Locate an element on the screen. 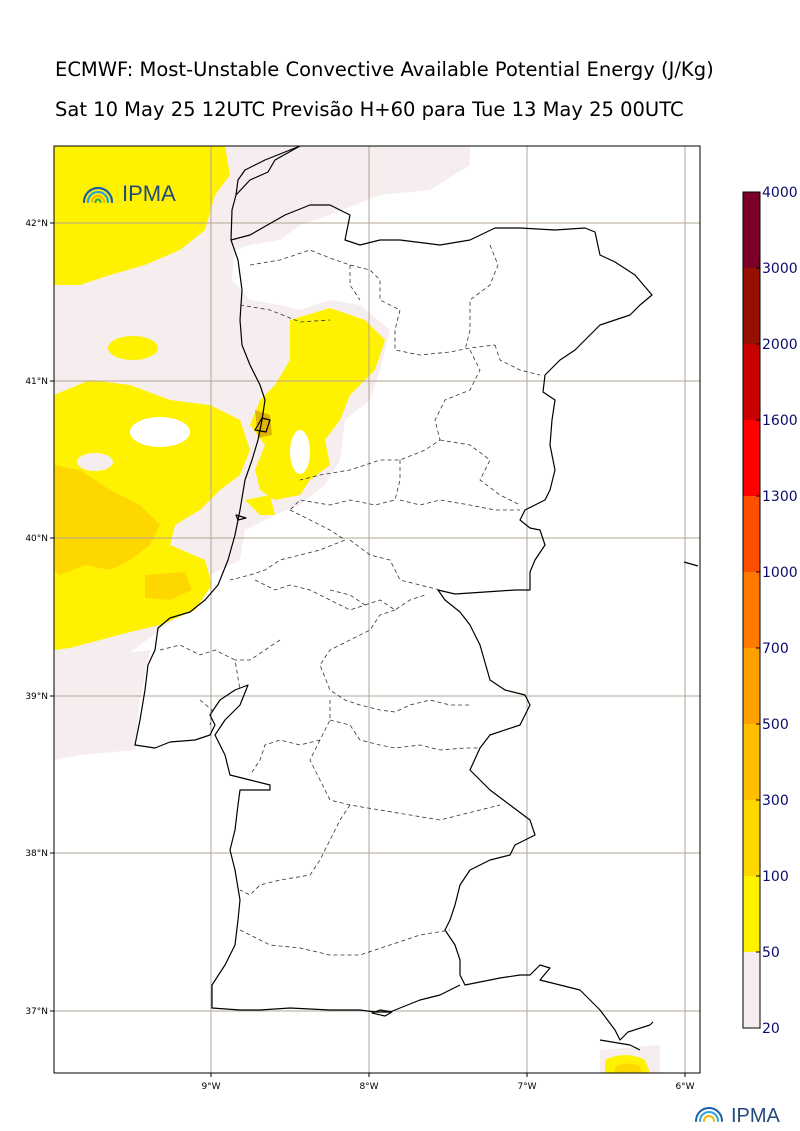  shade-50-100-small is located at coordinates (260, 505).